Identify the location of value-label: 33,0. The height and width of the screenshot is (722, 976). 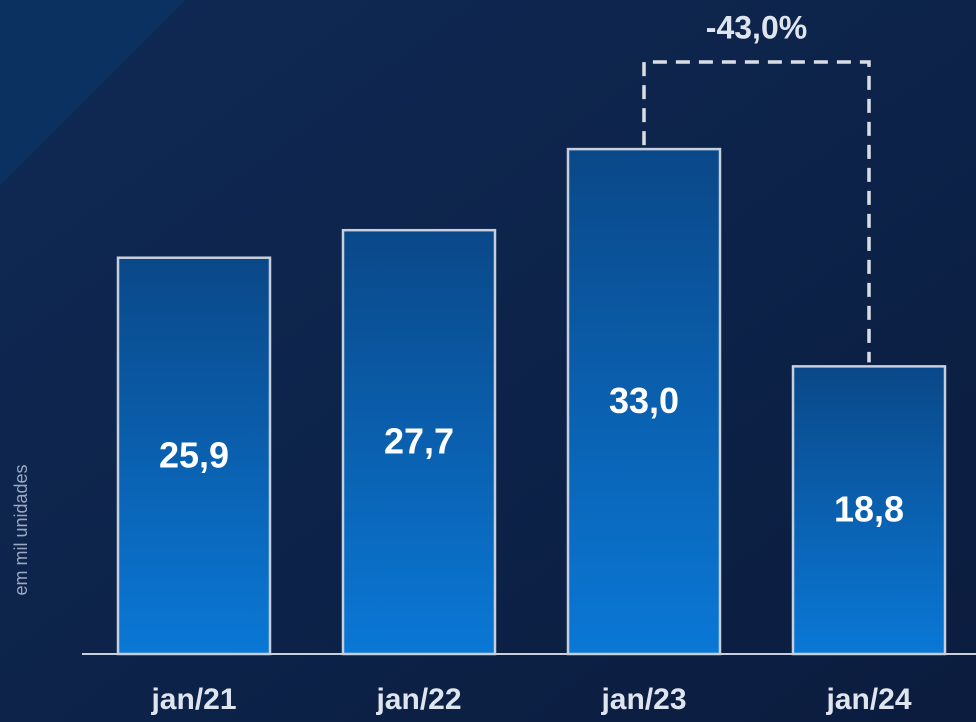
(644, 400).